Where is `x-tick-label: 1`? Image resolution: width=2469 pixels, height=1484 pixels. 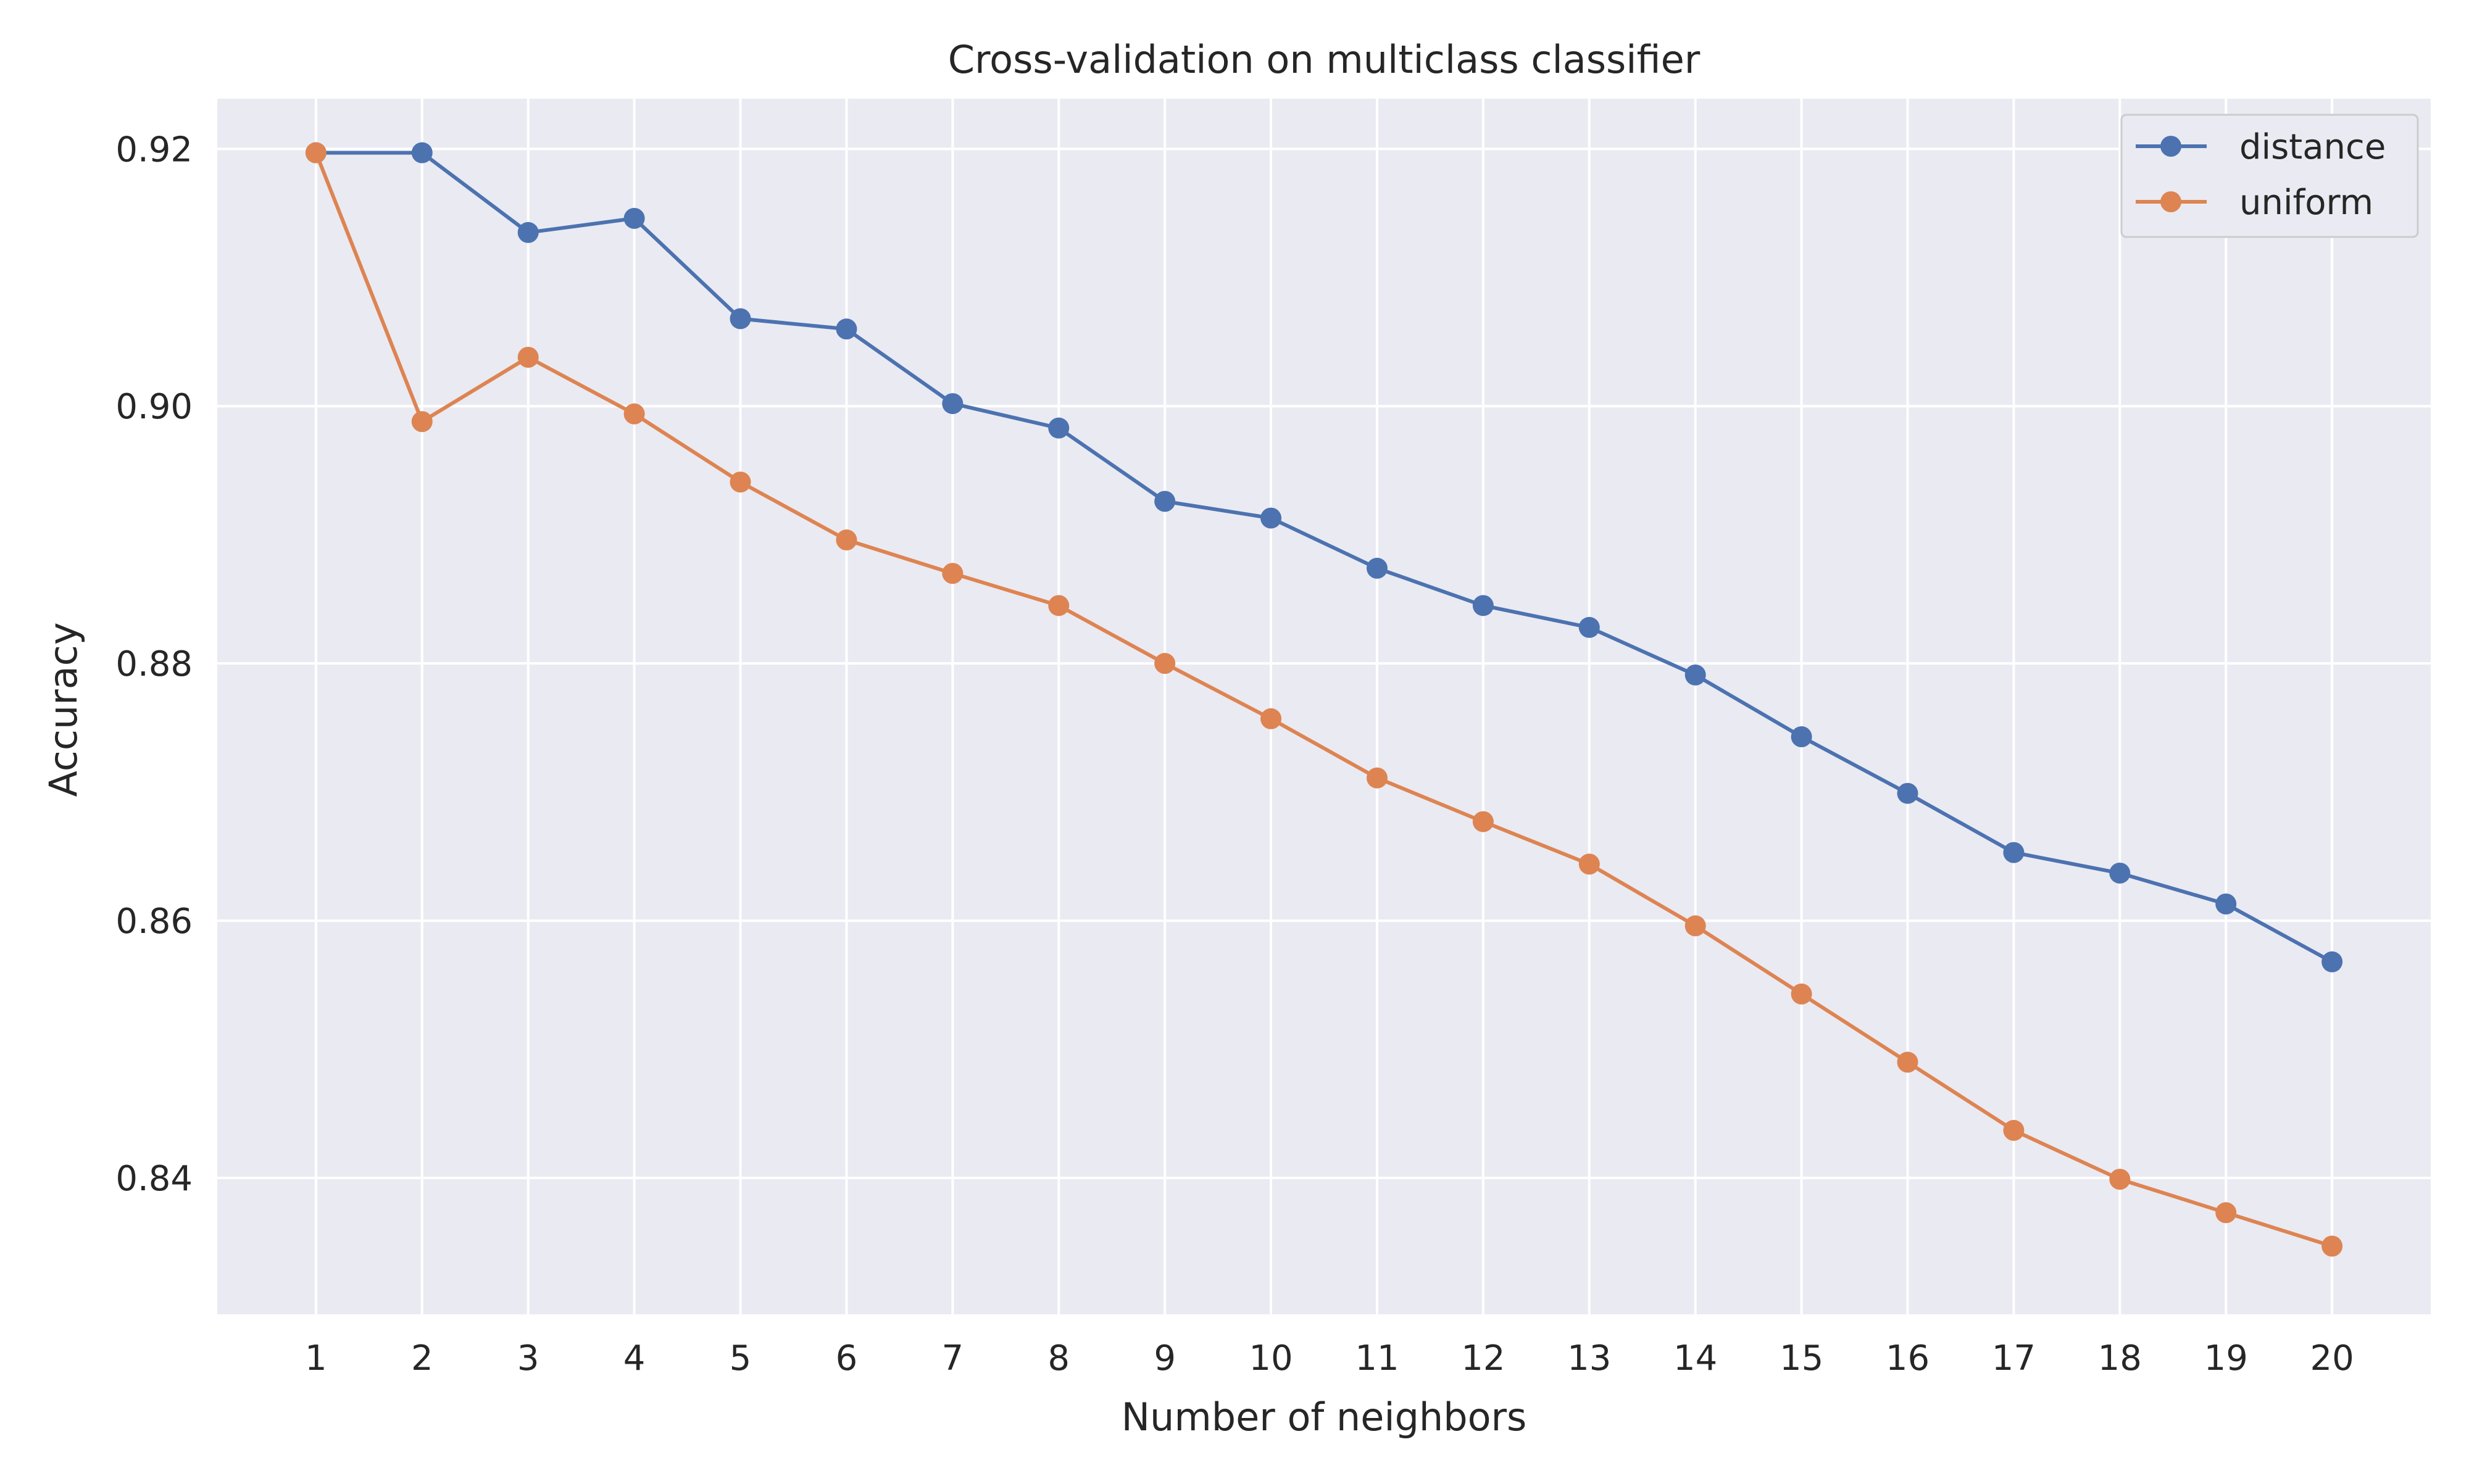
x-tick-label: 1 is located at coordinates (316, 1358).